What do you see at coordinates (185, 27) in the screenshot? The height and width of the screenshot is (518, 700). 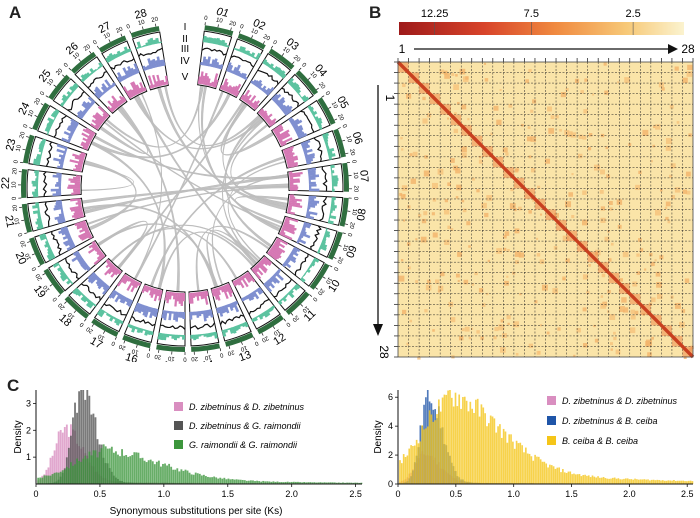 I see `track-label: I` at bounding box center [185, 27].